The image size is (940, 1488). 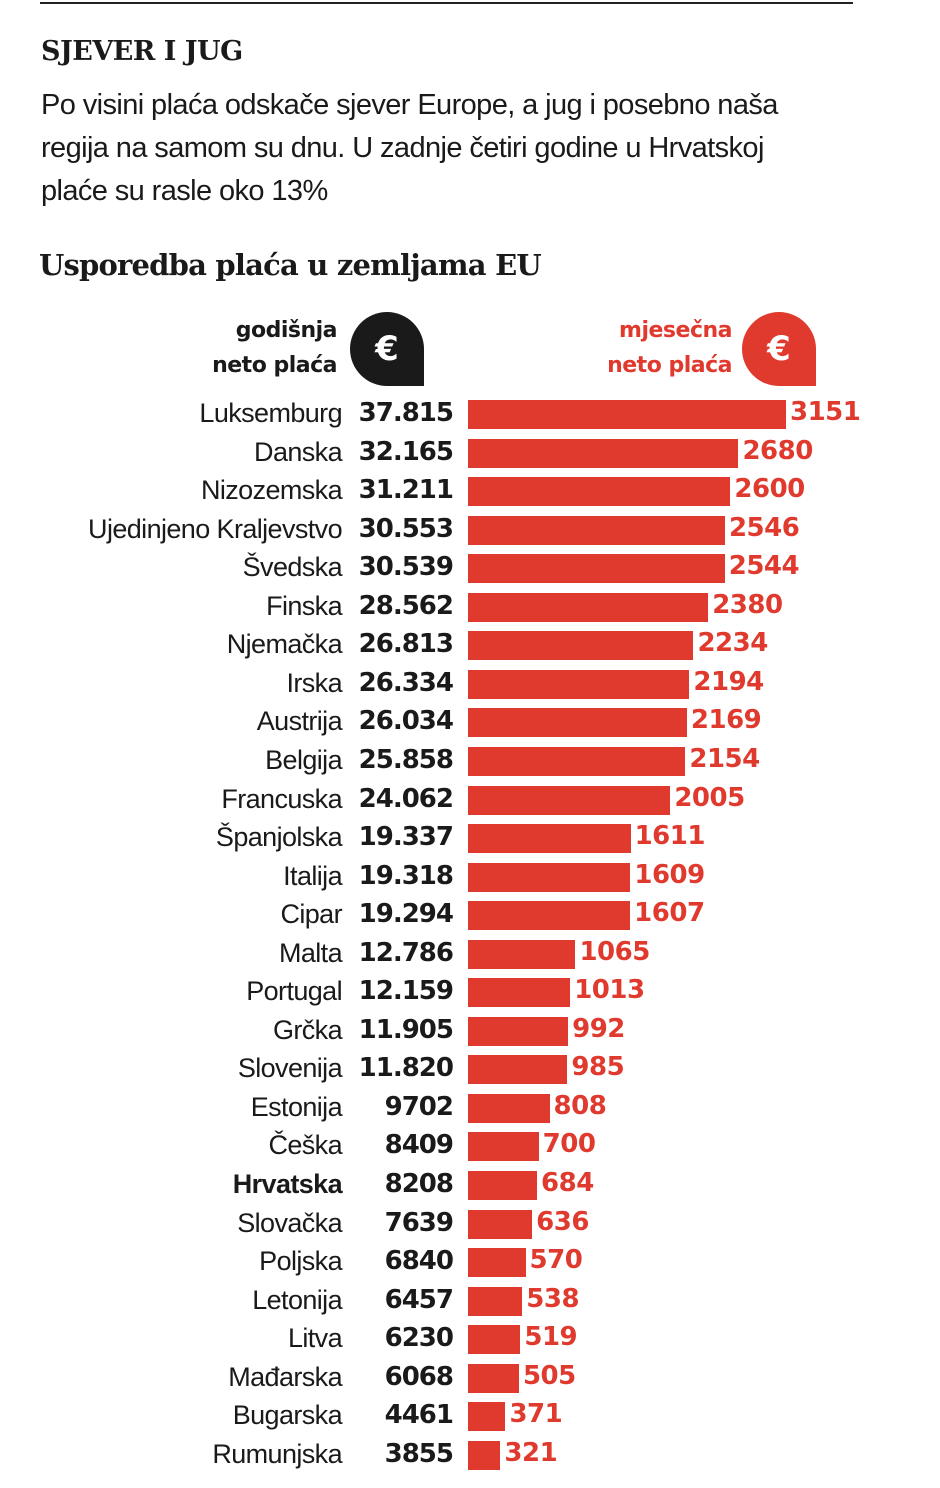 What do you see at coordinates (406, 952) in the screenshot?
I see `annual-value: 12.786` at bounding box center [406, 952].